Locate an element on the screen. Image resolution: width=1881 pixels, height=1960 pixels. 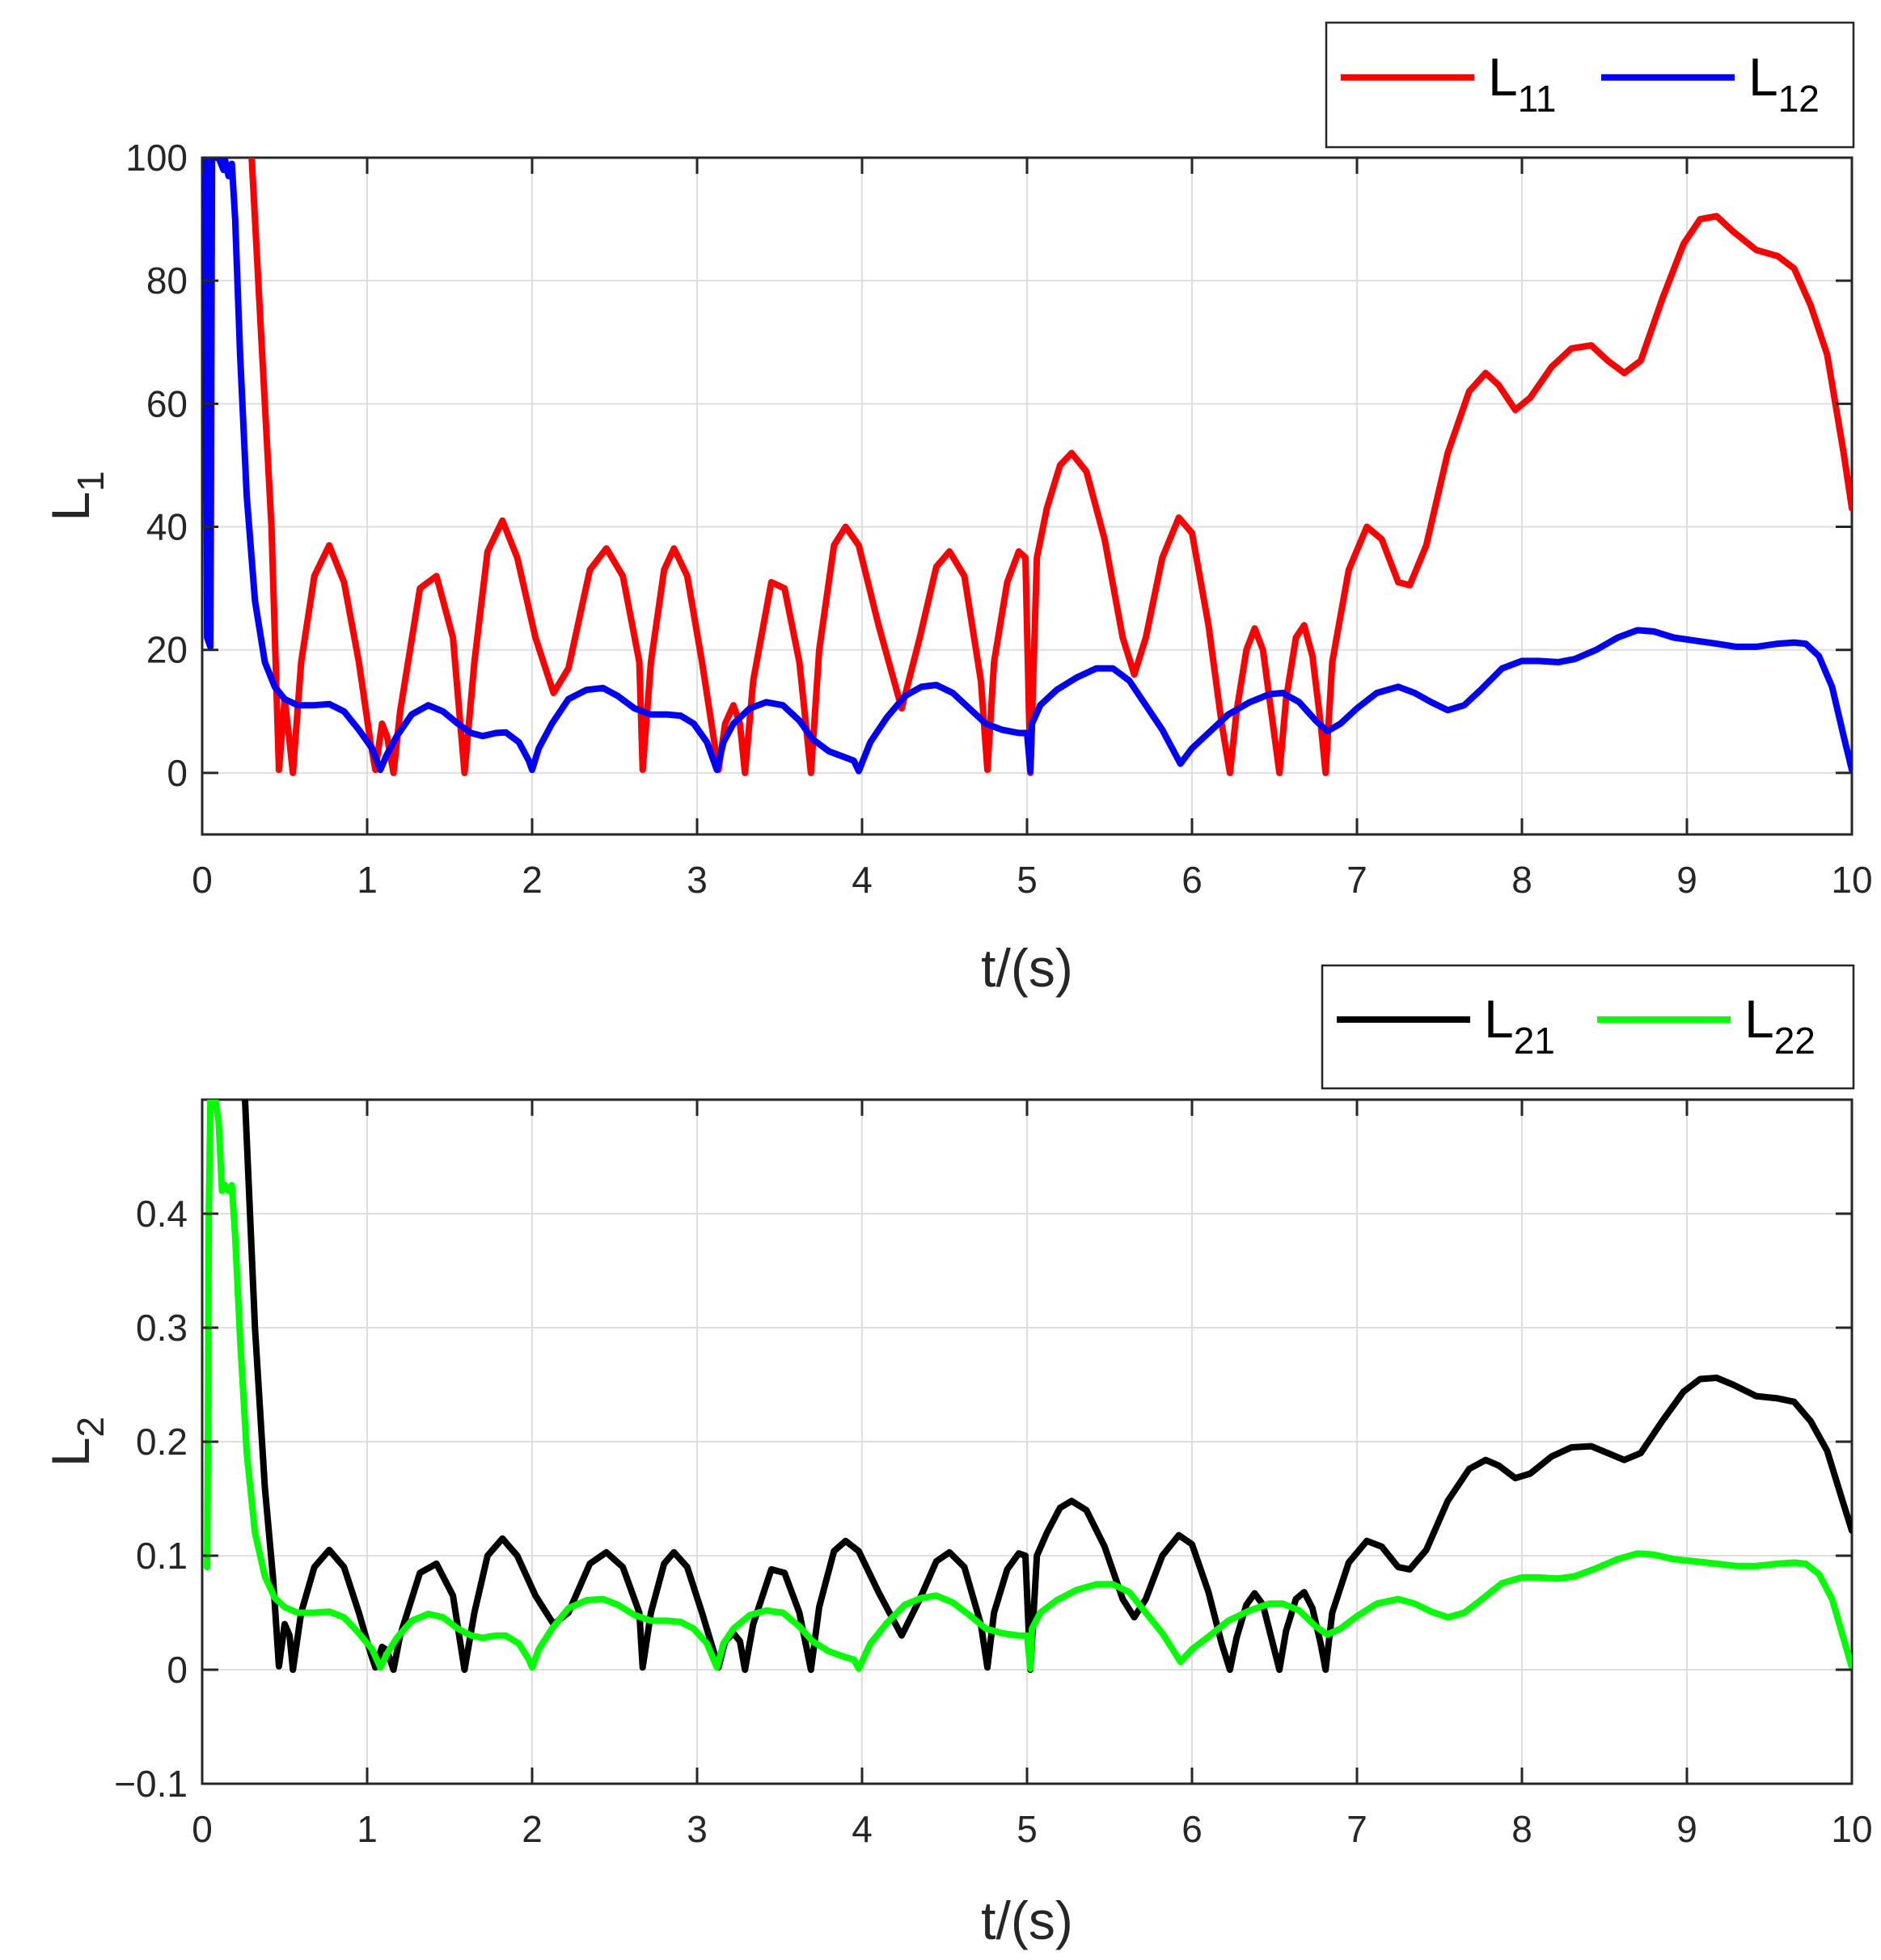
x-tick-label-top-0: 0 is located at coordinates (203, 880).